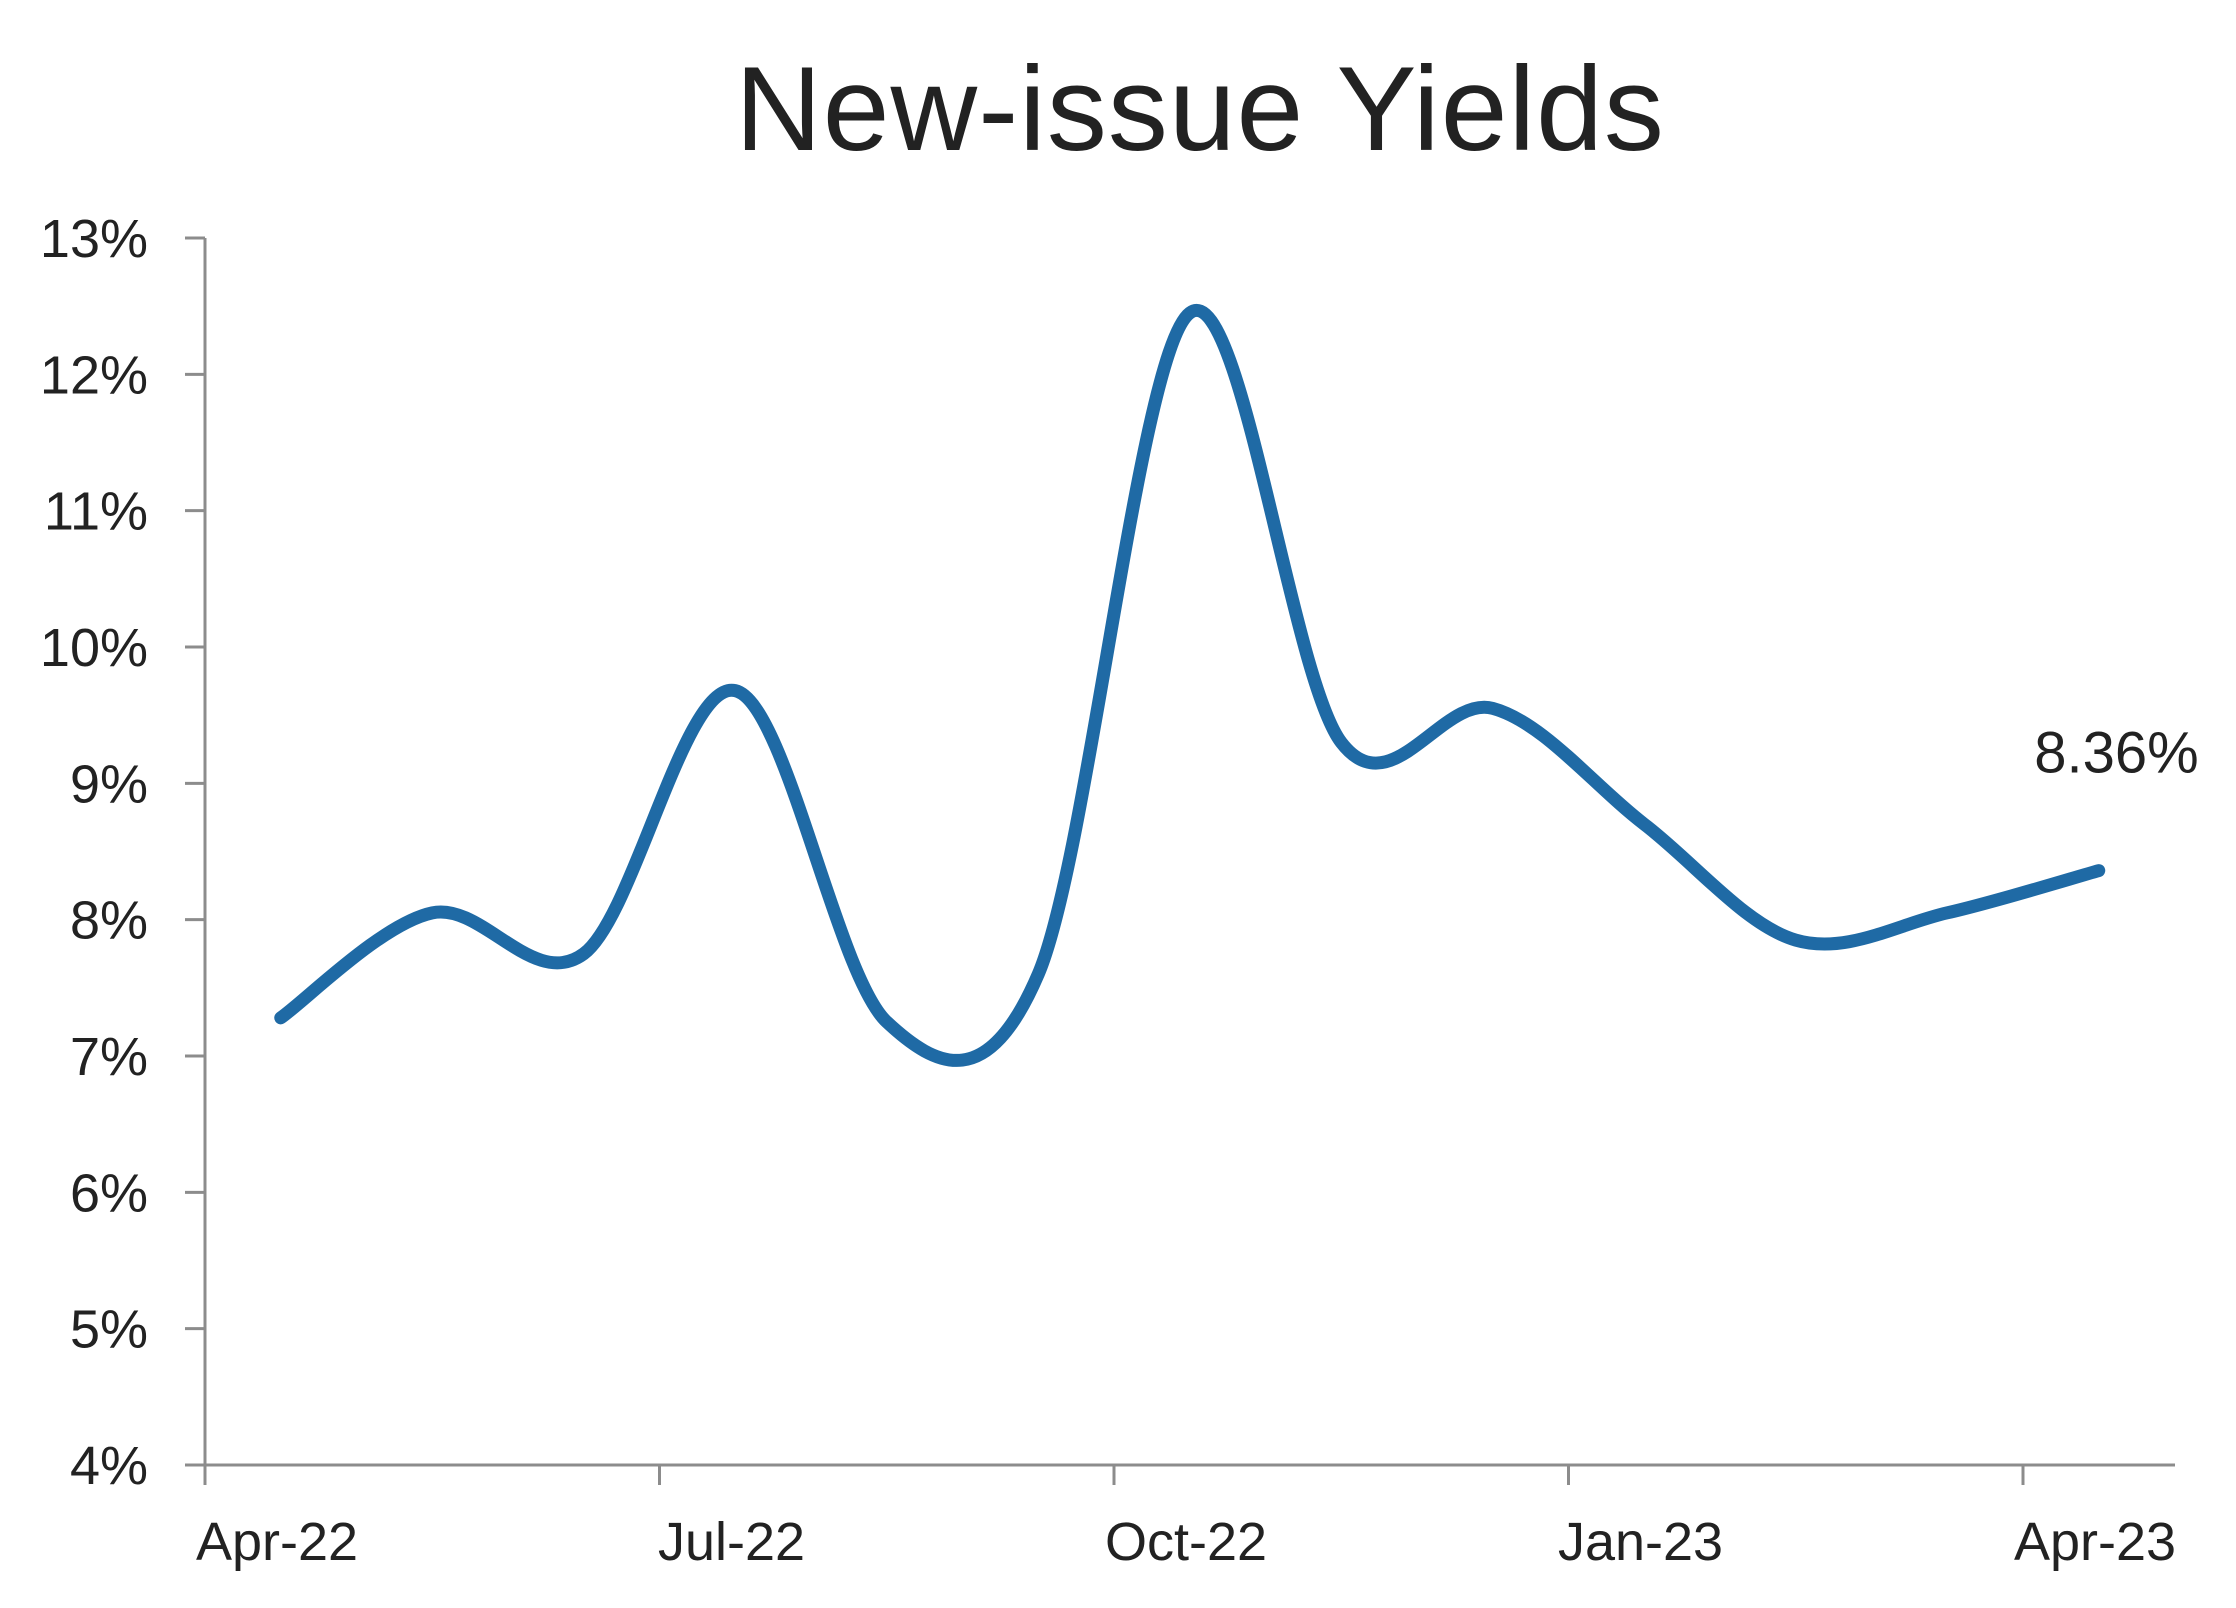  I want to click on y-tick-label: 8%, so click(109, 921).